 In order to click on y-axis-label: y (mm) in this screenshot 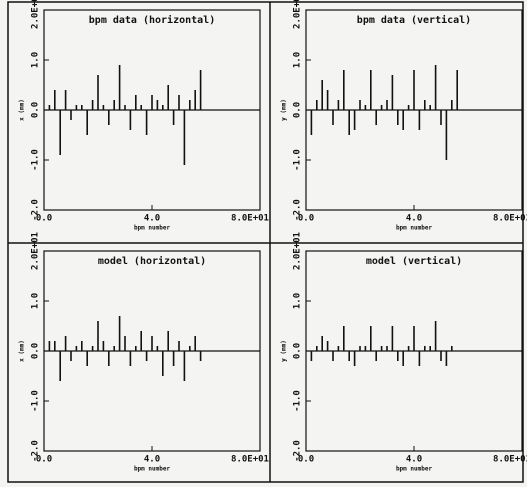, I will do `click(284, 351)`.